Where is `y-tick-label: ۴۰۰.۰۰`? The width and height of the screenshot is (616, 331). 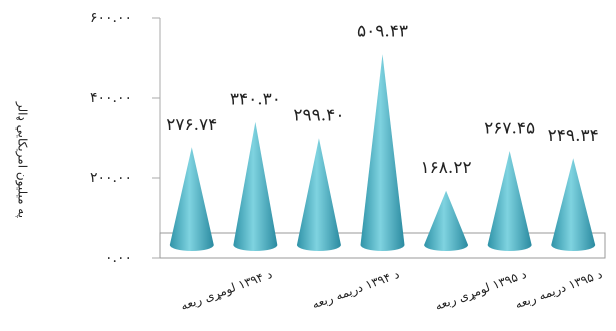
y-tick-label: ۴۰۰.۰۰ is located at coordinates (111, 98).